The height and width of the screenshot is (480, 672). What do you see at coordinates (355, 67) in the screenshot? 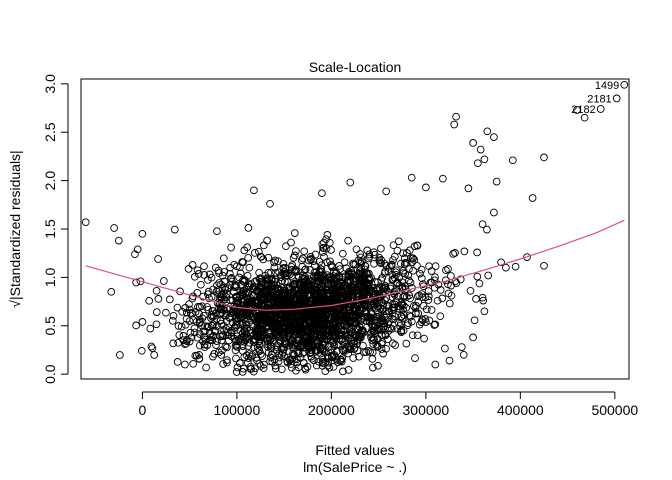
I see `chart-title: Scale-Location` at bounding box center [355, 67].